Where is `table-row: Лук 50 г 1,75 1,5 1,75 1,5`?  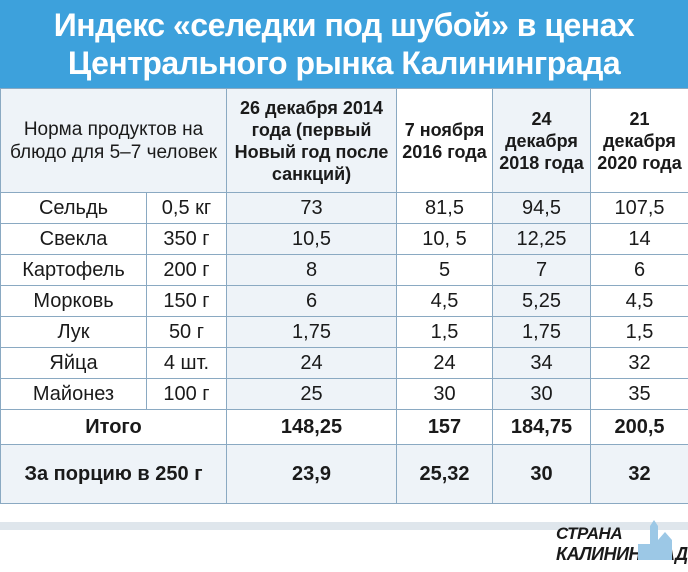 table-row: Лук 50 г 1,75 1,5 1,75 1,5 is located at coordinates (344, 332).